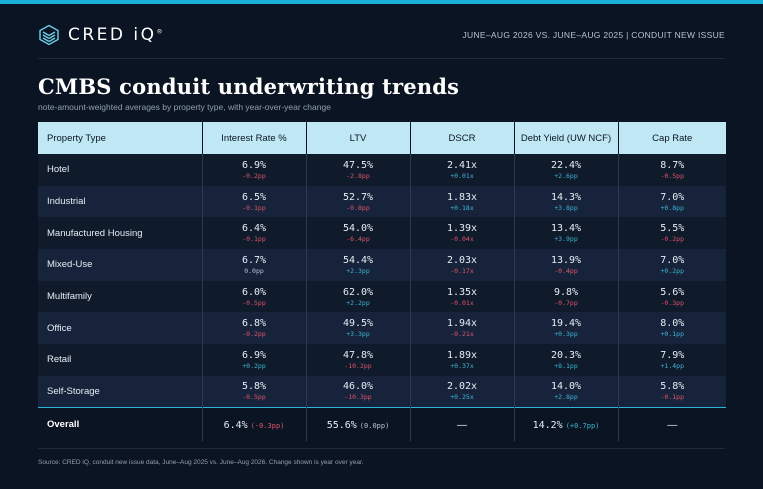 The image size is (763, 489). What do you see at coordinates (254, 233) in the screenshot?
I see `metric-cell: 6.4% -0.1pp` at bounding box center [254, 233].